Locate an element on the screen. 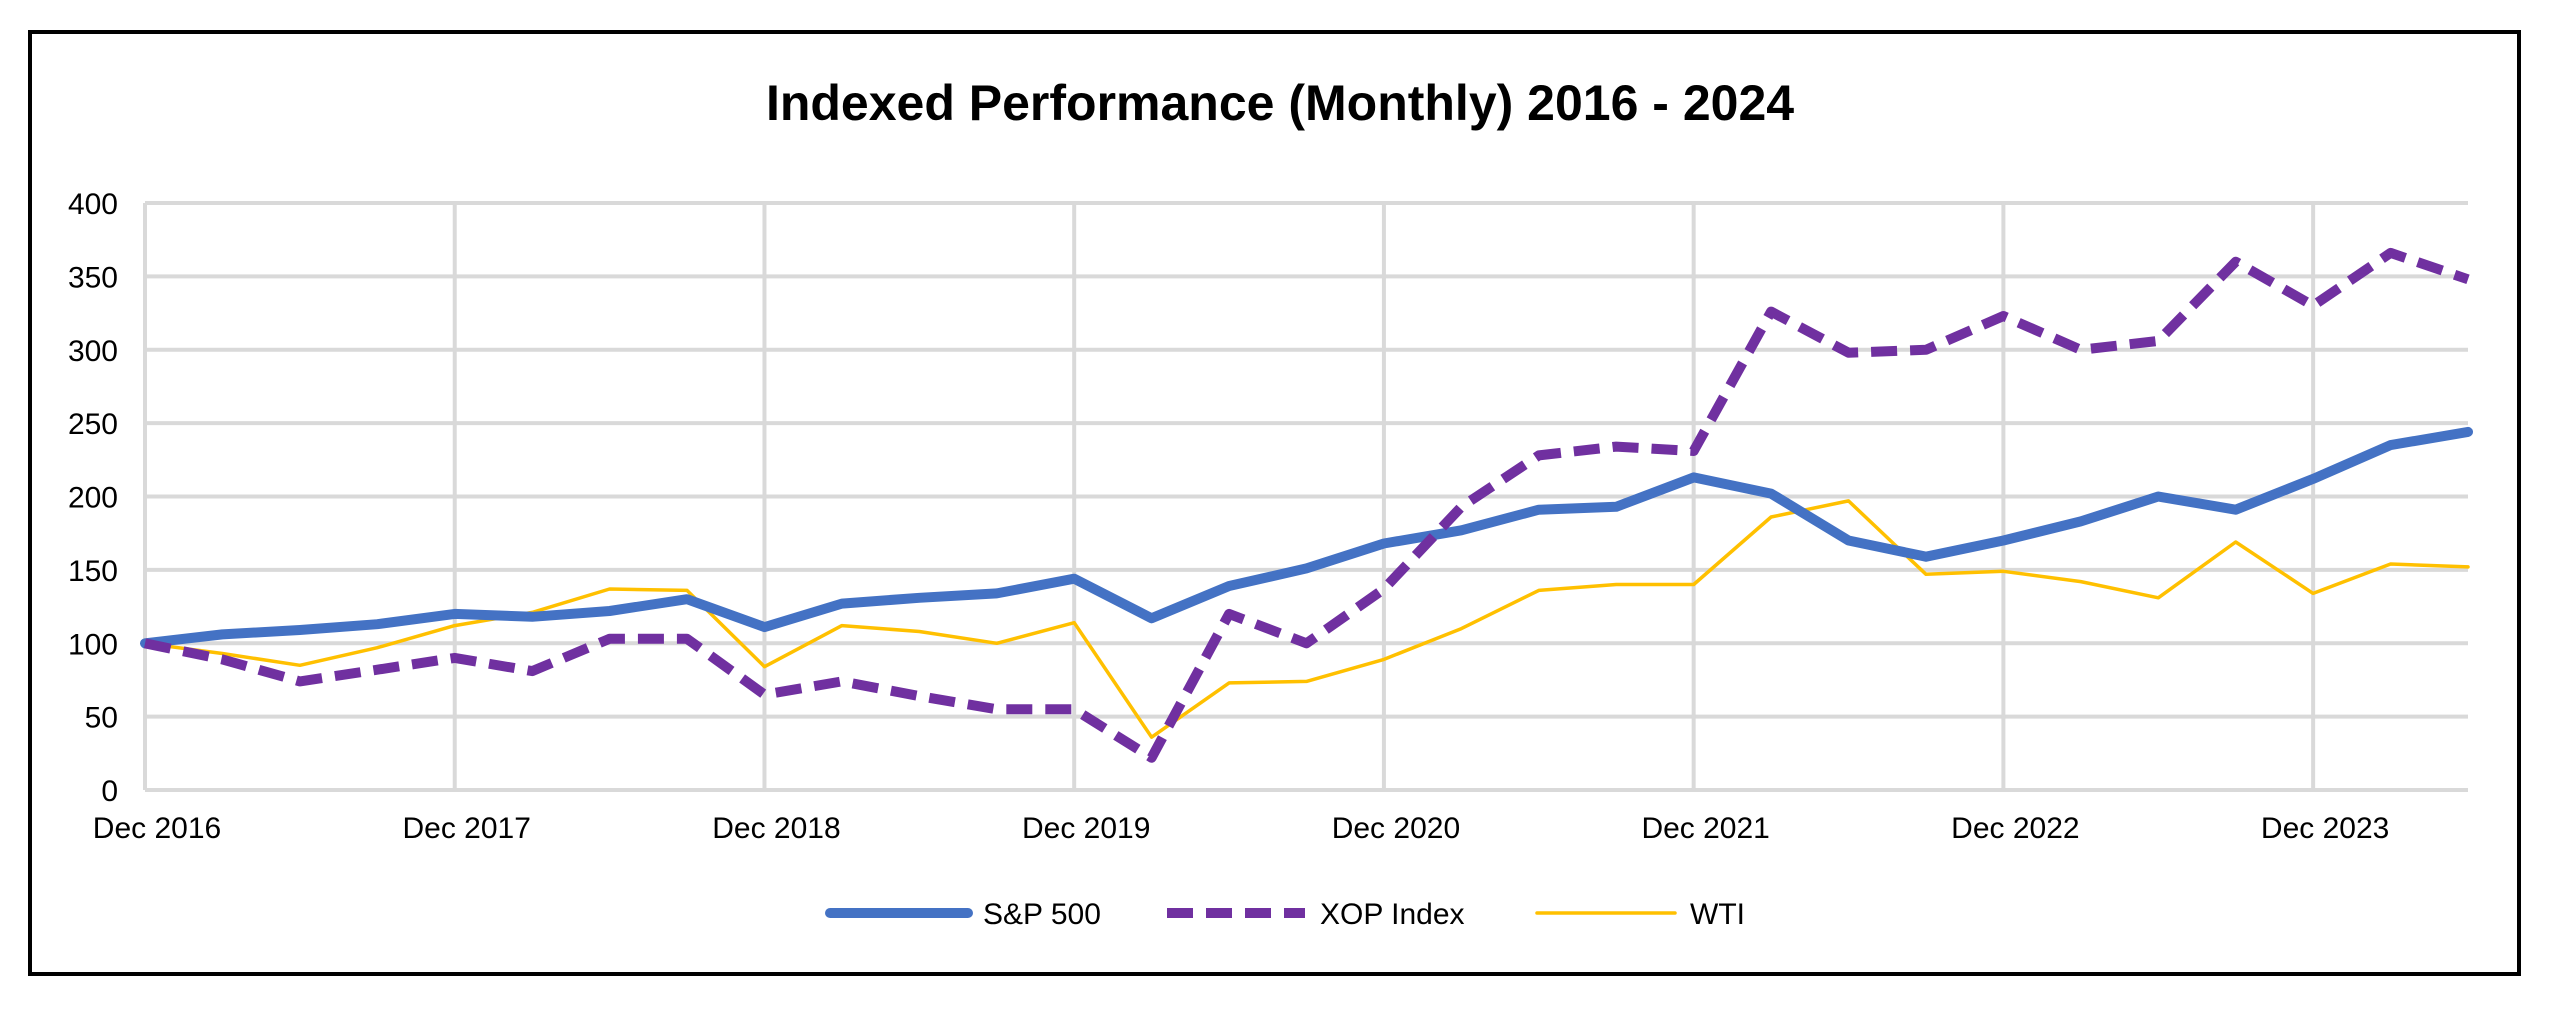 This screenshot has width=2560, height=1014. y-axis-tick-labels: 0 50 100 150 200 250 300 350 400 is located at coordinates (93, 498).